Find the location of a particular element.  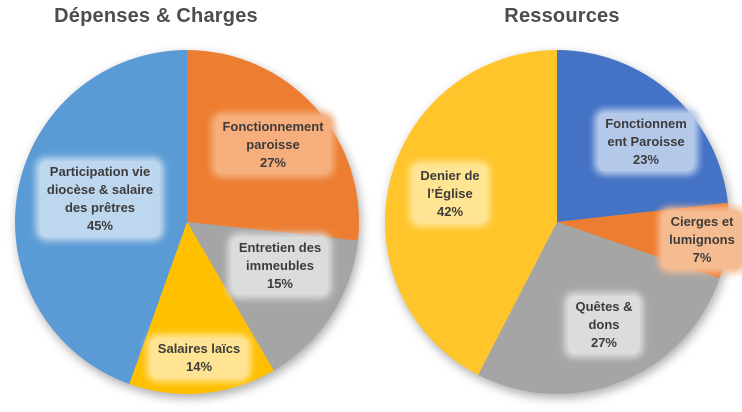

data-label-salaires-laics: Salaires laïcs 14% is located at coordinates (199, 358).